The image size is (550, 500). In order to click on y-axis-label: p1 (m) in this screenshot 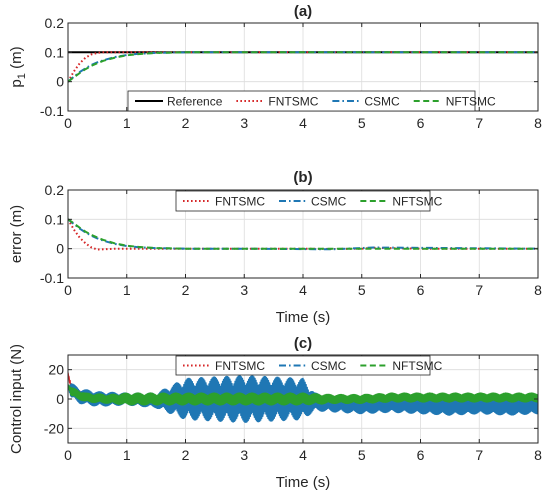, I will do `click(18, 66)`.